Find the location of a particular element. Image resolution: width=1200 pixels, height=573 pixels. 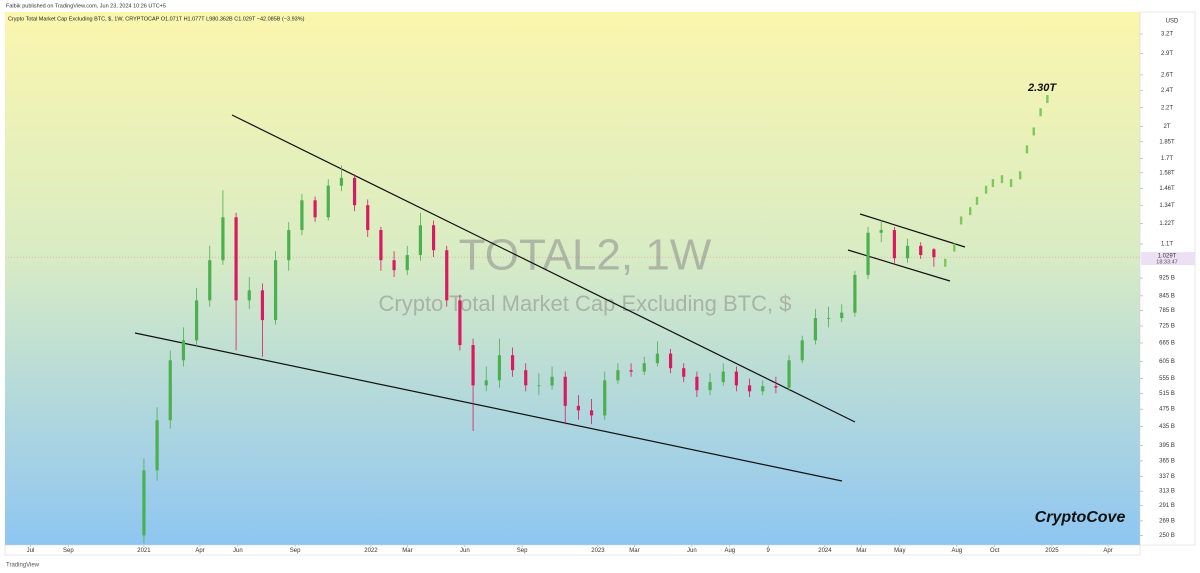

y-tick-label: 1.46T is located at coordinates (1167, 189).